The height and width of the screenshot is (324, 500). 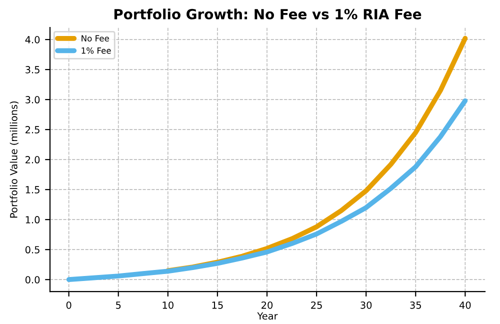 I want to click on y-tick-label: 0.0, so click(x=32, y=280).